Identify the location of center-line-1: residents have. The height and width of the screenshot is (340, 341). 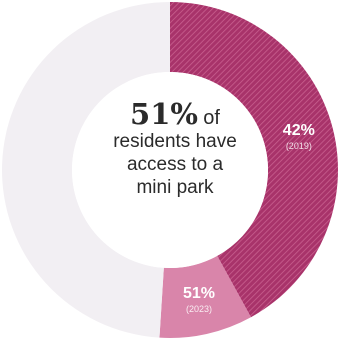
(175, 141).